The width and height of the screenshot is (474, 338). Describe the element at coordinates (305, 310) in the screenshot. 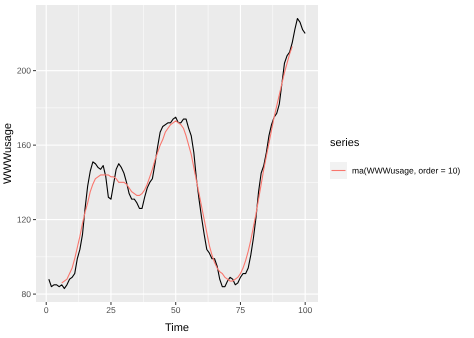

I see `x-tick-label: 100` at that location.